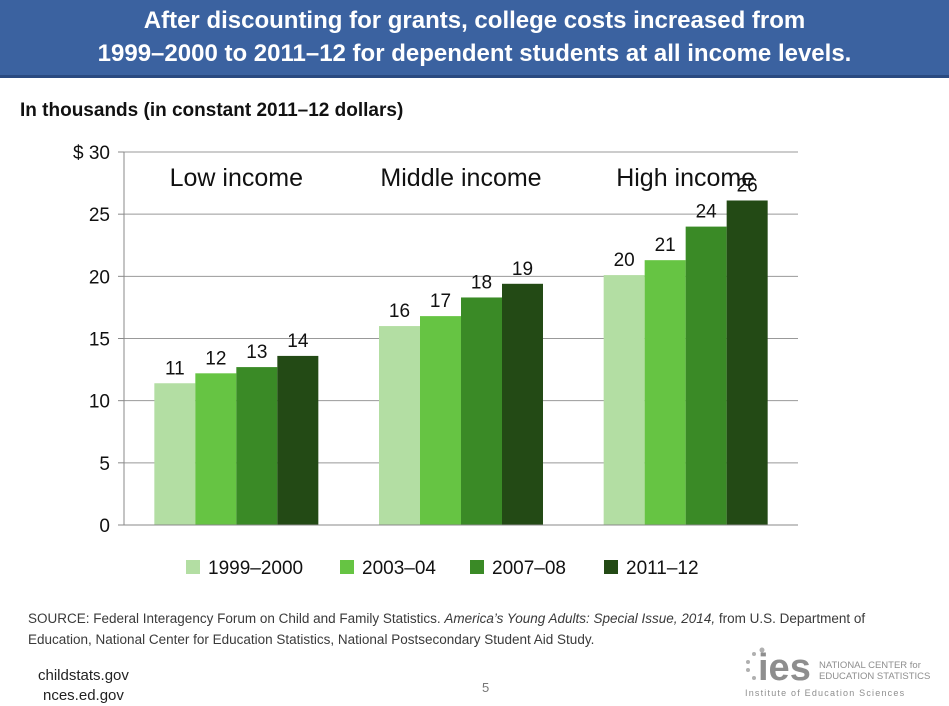 The width and height of the screenshot is (949, 706). Describe the element at coordinates (874, 676) in the screenshot. I see `logo-line-2: EDUCATION STATISTICS` at that location.